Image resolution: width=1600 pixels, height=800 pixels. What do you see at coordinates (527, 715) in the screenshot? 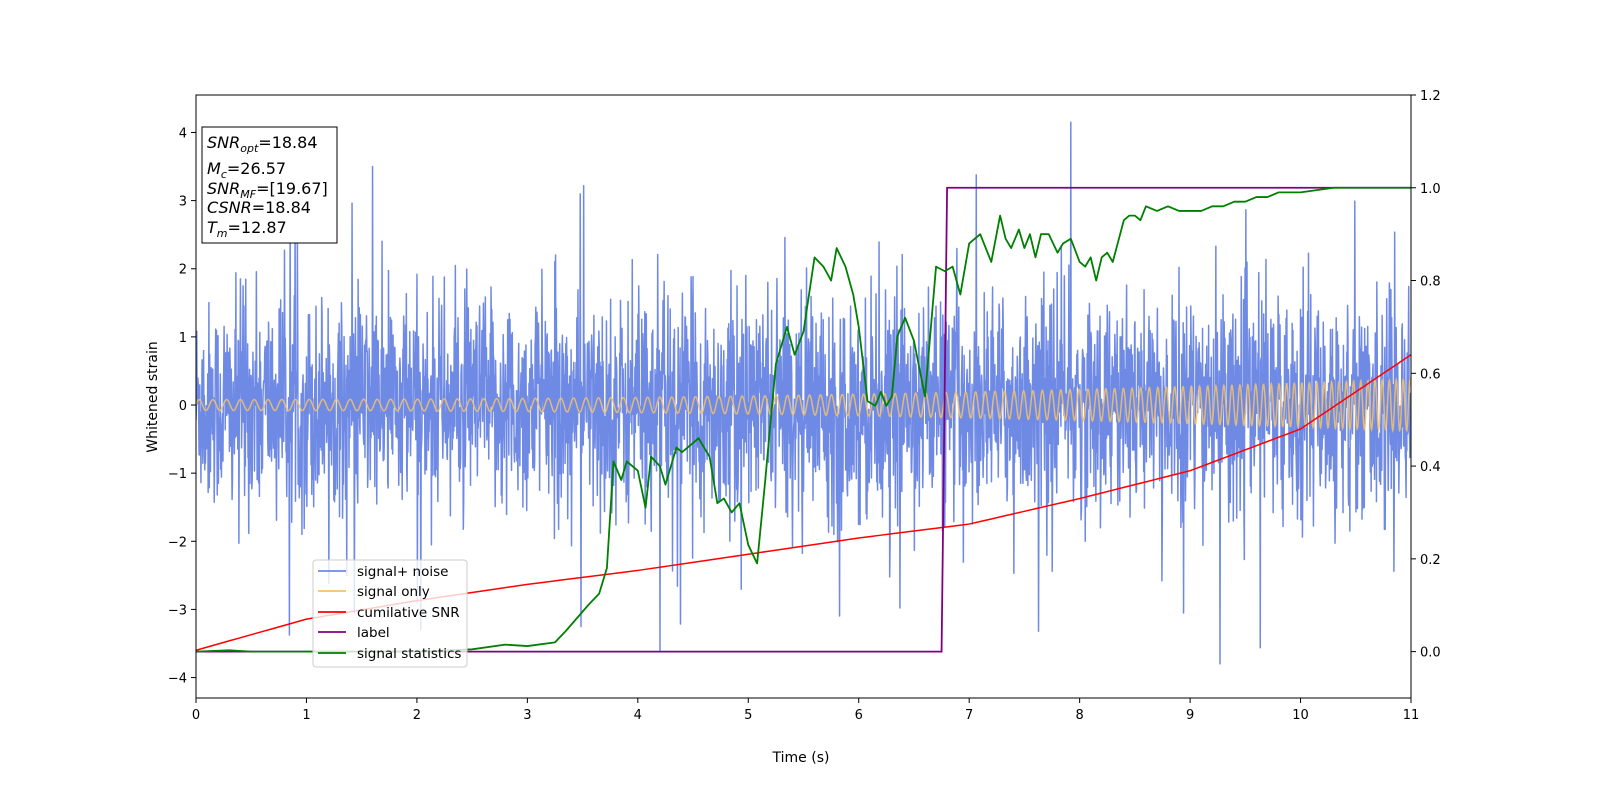
I see `x-tick-label: 3` at bounding box center [527, 715].